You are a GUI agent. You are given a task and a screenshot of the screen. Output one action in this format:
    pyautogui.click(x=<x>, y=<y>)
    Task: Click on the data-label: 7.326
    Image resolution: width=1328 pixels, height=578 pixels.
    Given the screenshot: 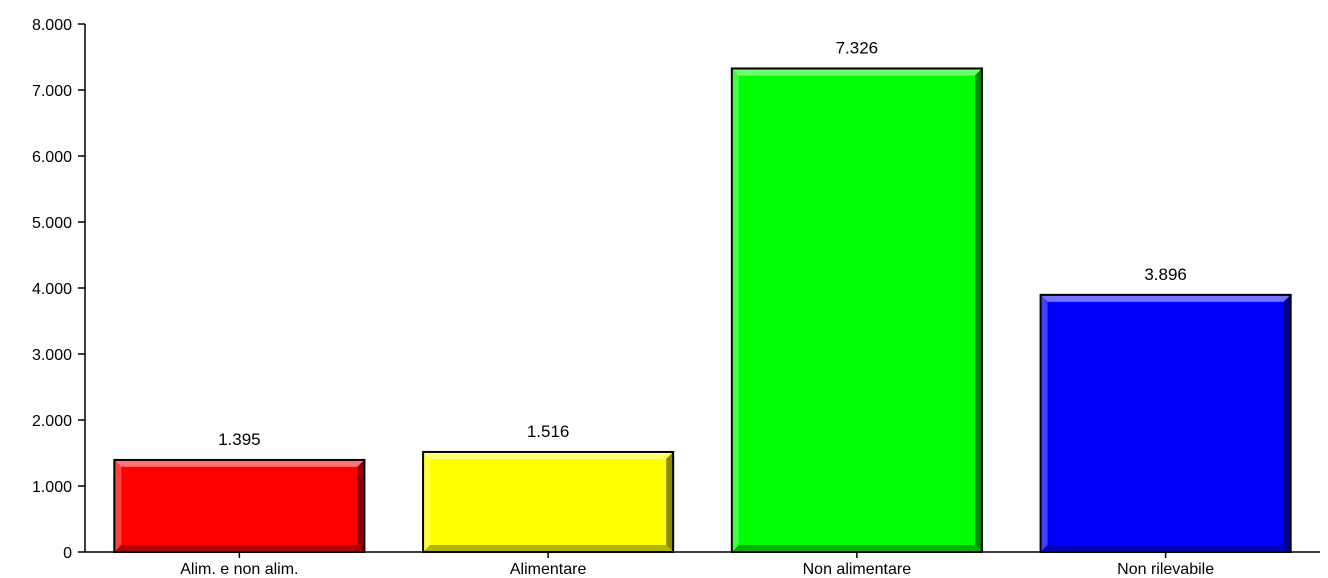 What is the action you would take?
    pyautogui.click(x=857, y=47)
    